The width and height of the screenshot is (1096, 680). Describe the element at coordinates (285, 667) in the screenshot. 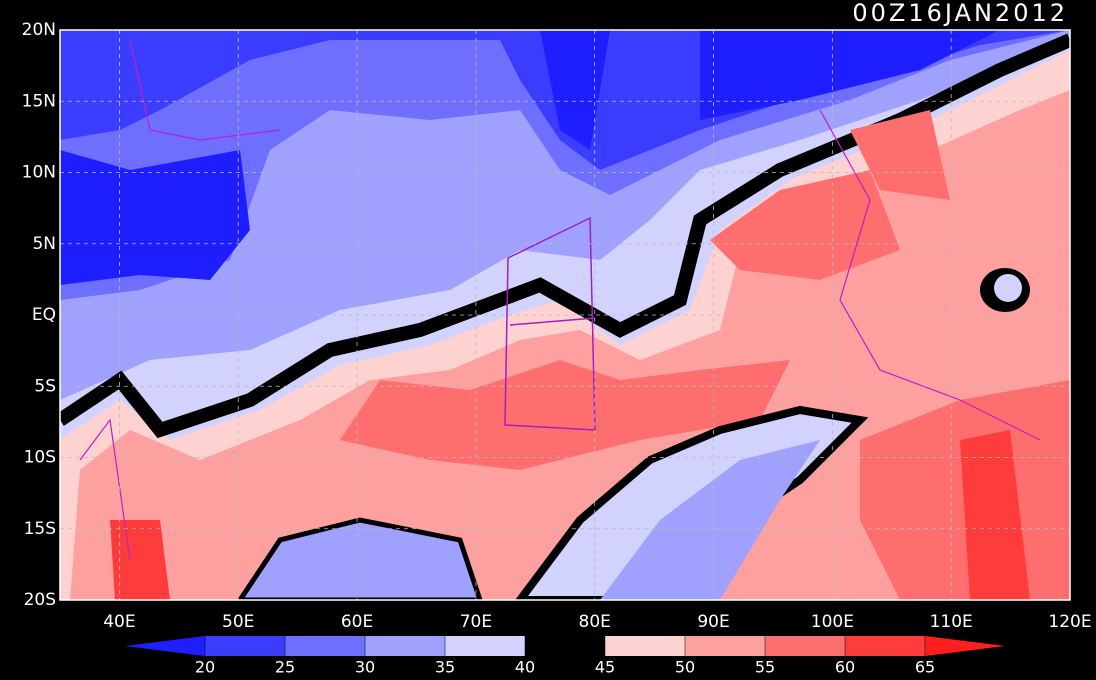

I see `colorbar-label: 25` at that location.